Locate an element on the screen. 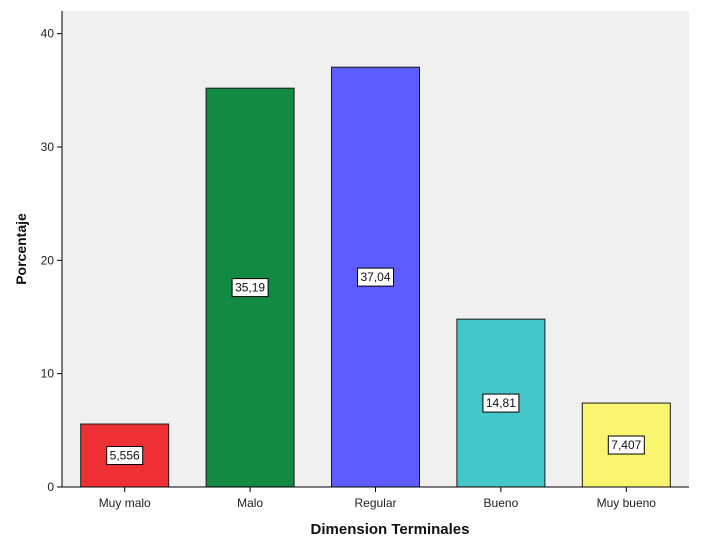  x-axis-title: Dimension Terminales is located at coordinates (390, 529).